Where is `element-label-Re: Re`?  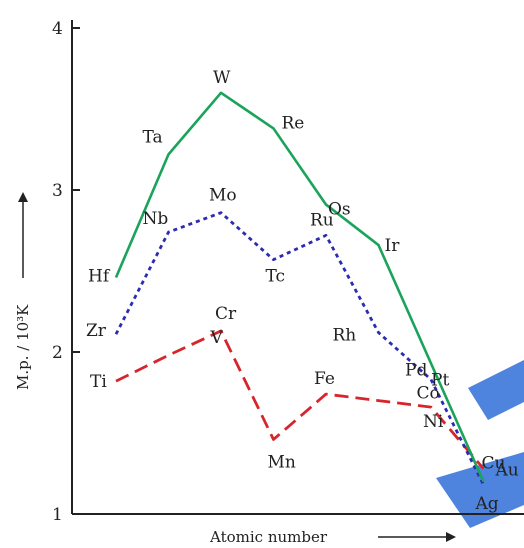 element-label-Re: Re is located at coordinates (293, 123).